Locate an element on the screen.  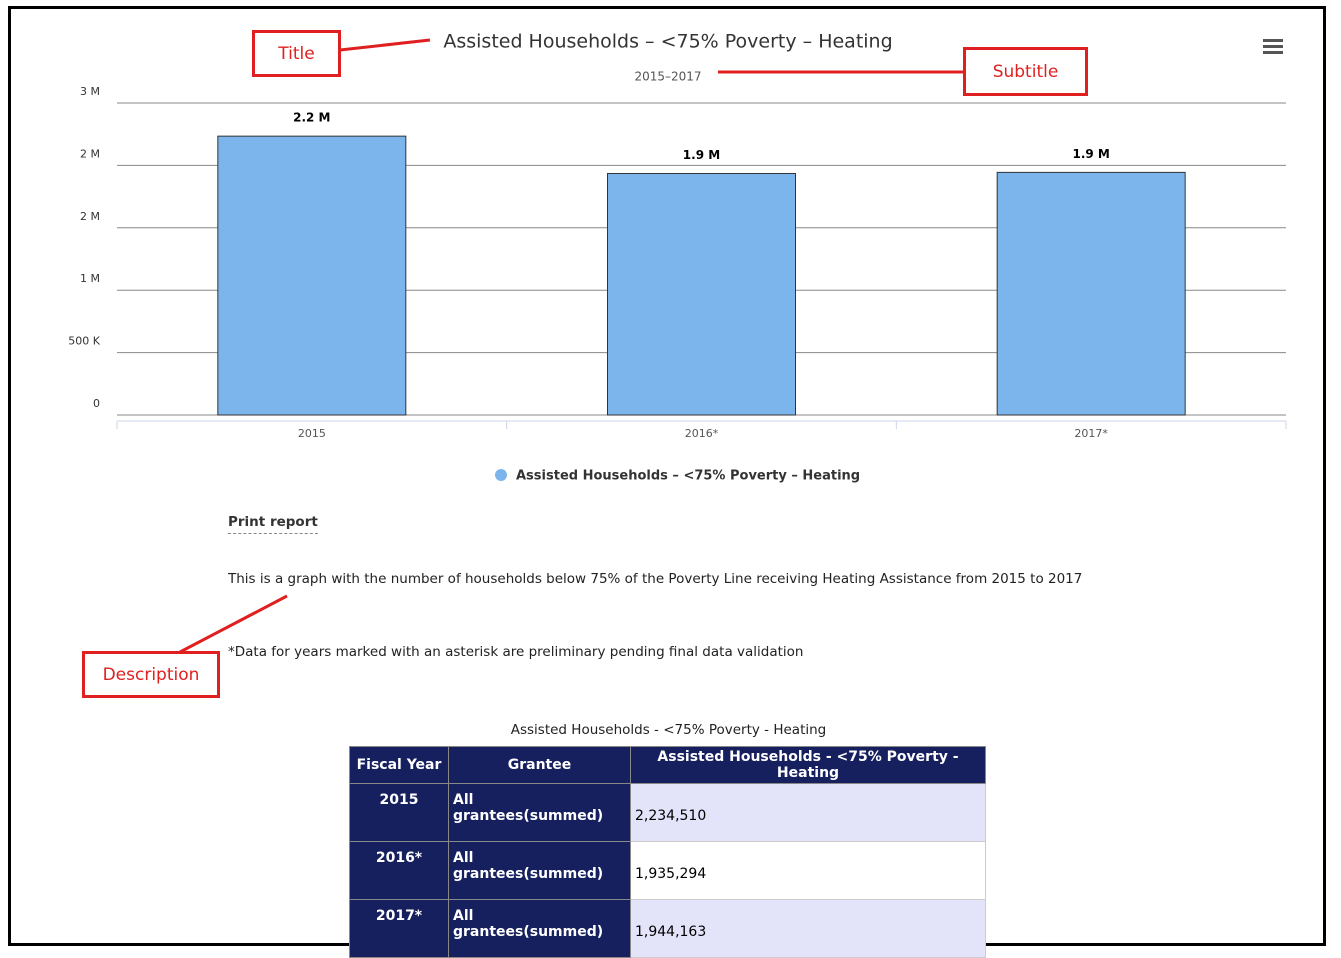
annotation: Title is located at coordinates (296, 53).